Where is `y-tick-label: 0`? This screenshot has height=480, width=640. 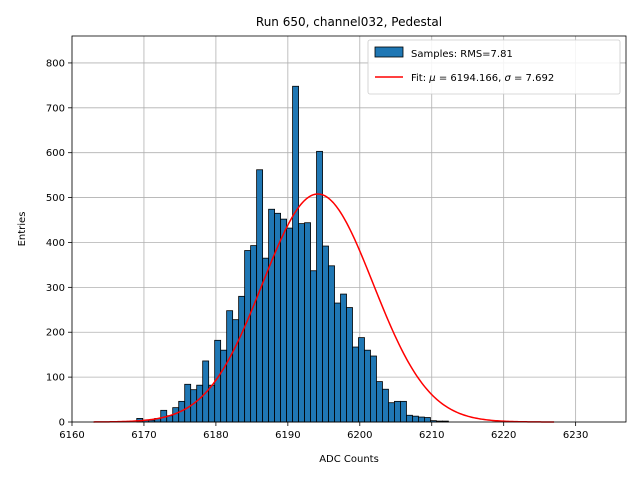 y-tick-label: 0 is located at coordinates (62, 423).